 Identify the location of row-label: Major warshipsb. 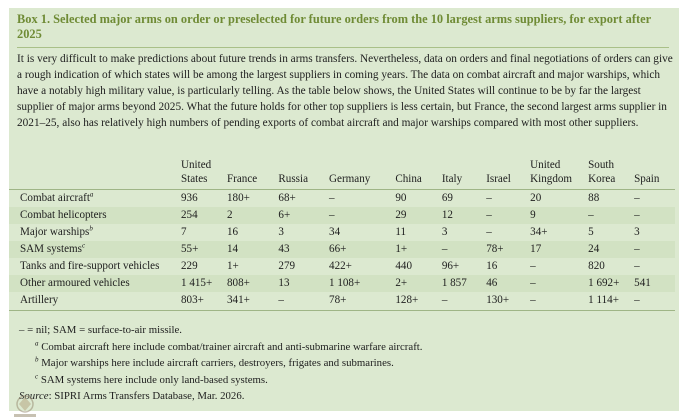
(56, 231).